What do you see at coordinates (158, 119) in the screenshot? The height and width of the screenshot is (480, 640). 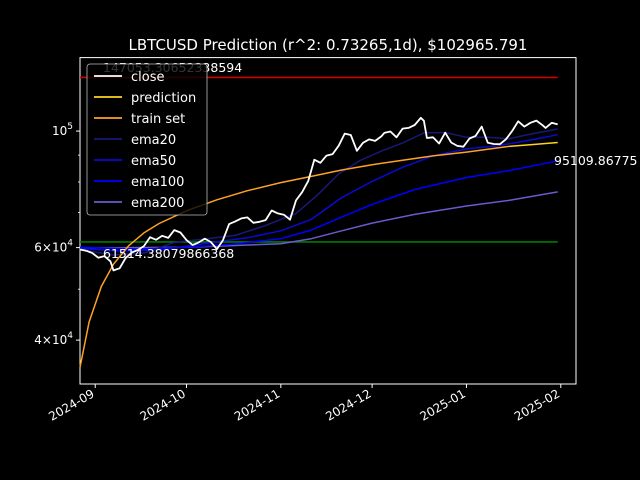 I see `legend-label: train set` at bounding box center [158, 119].